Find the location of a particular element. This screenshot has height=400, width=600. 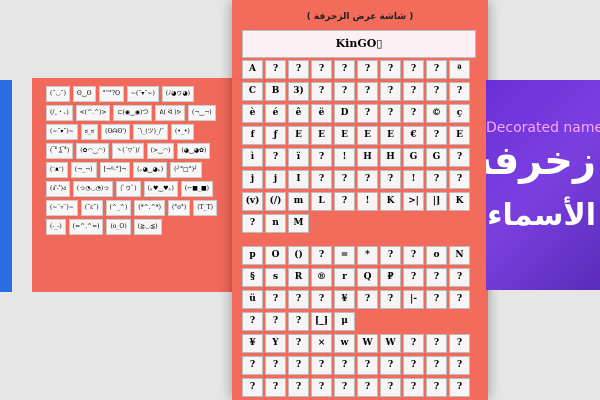

emoticon-button: (~‾▿‾)~ is located at coordinates (62, 208).